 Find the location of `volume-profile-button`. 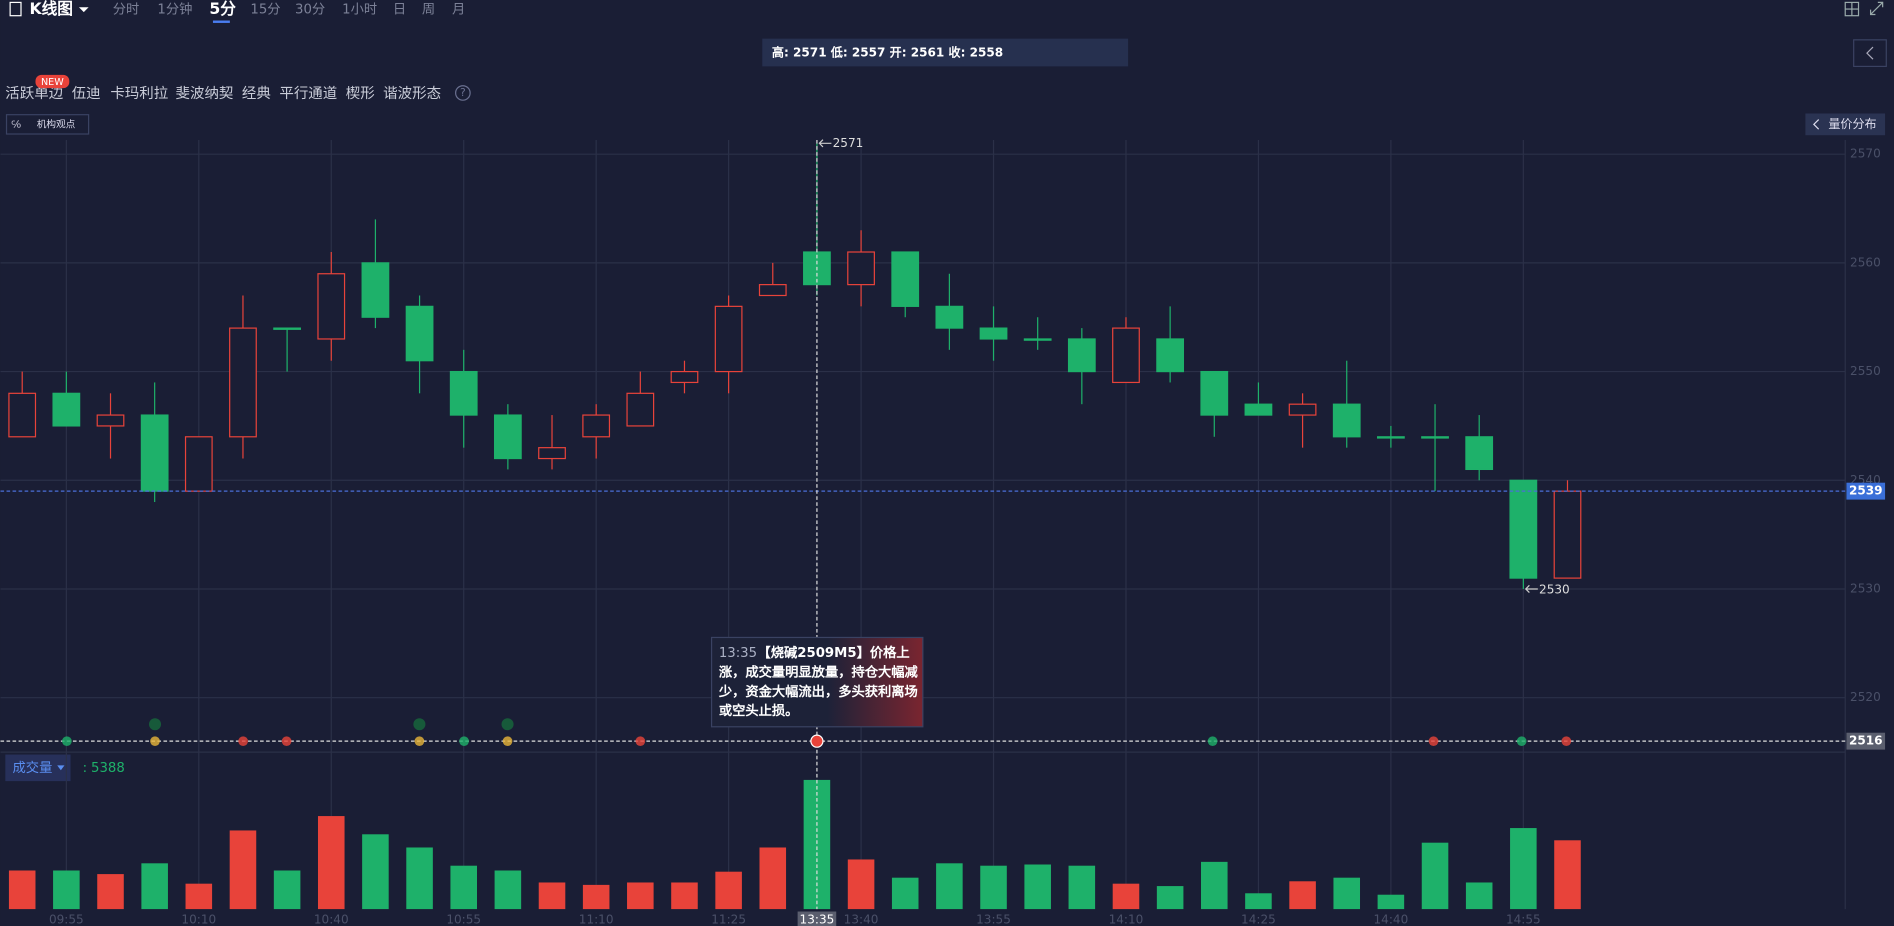

volume-profile-button is located at coordinates (1845, 124).